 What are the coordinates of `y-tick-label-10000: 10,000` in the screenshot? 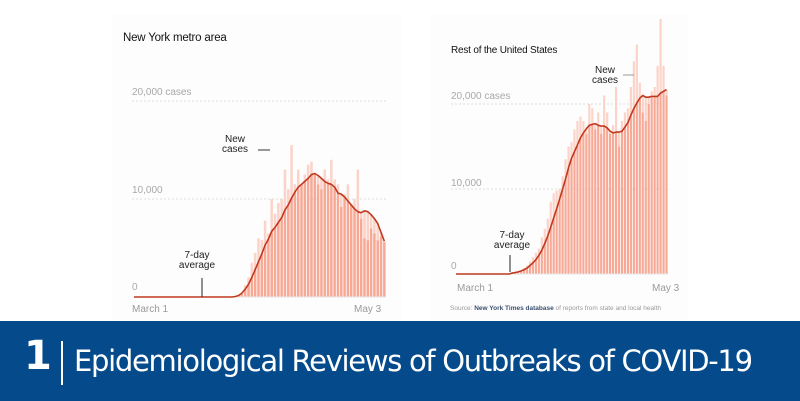 It's located at (147, 190).